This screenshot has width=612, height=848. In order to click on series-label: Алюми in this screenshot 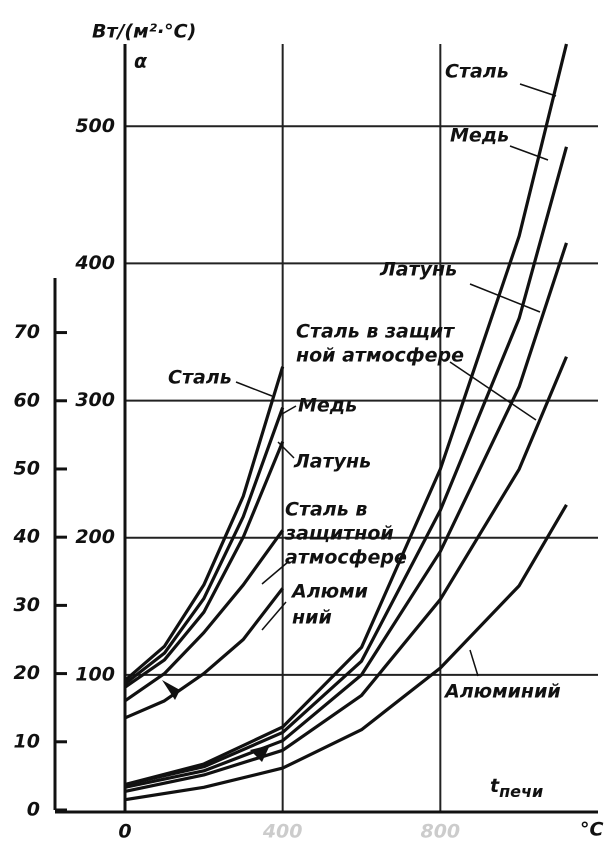, I will do `click(329, 592)`.